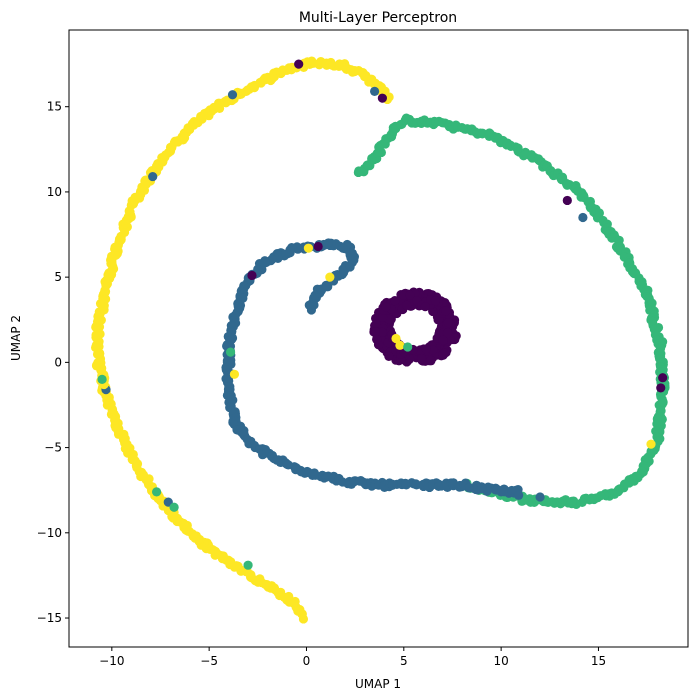  I want to click on x-tick-label: 10, so click(500, 661).